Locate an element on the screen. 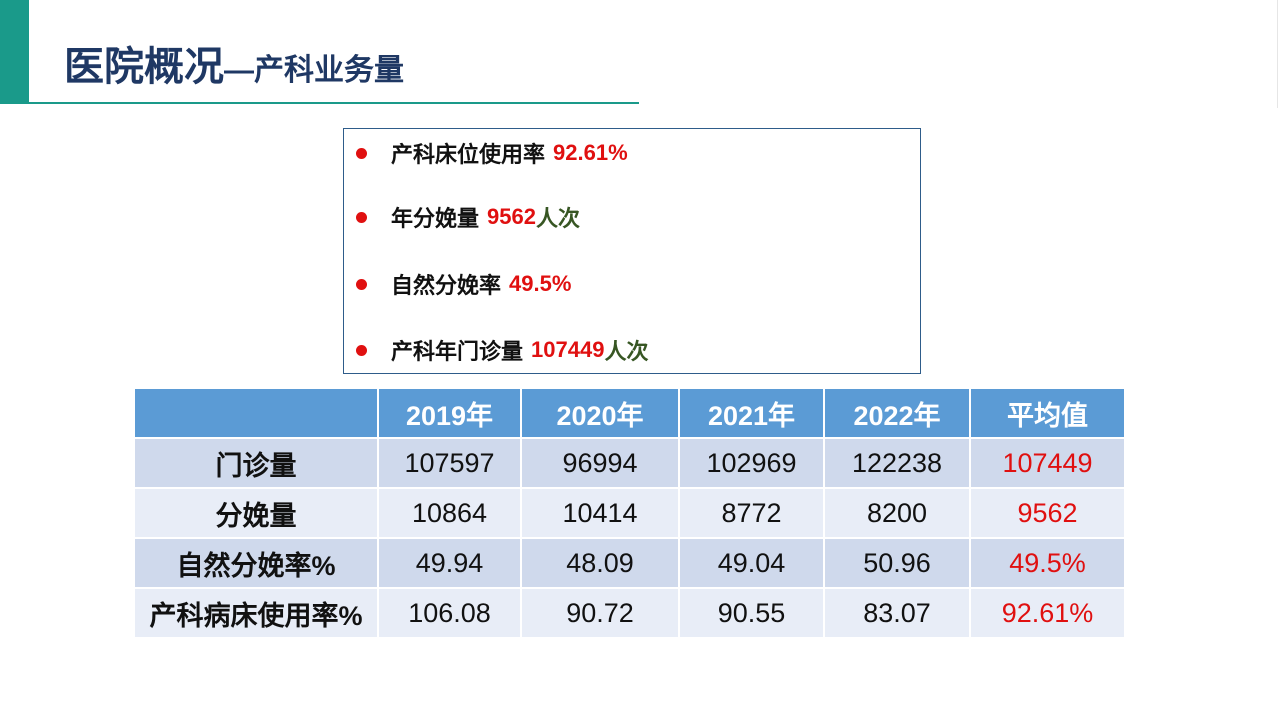  summary-value: 107449 is located at coordinates (568, 349).